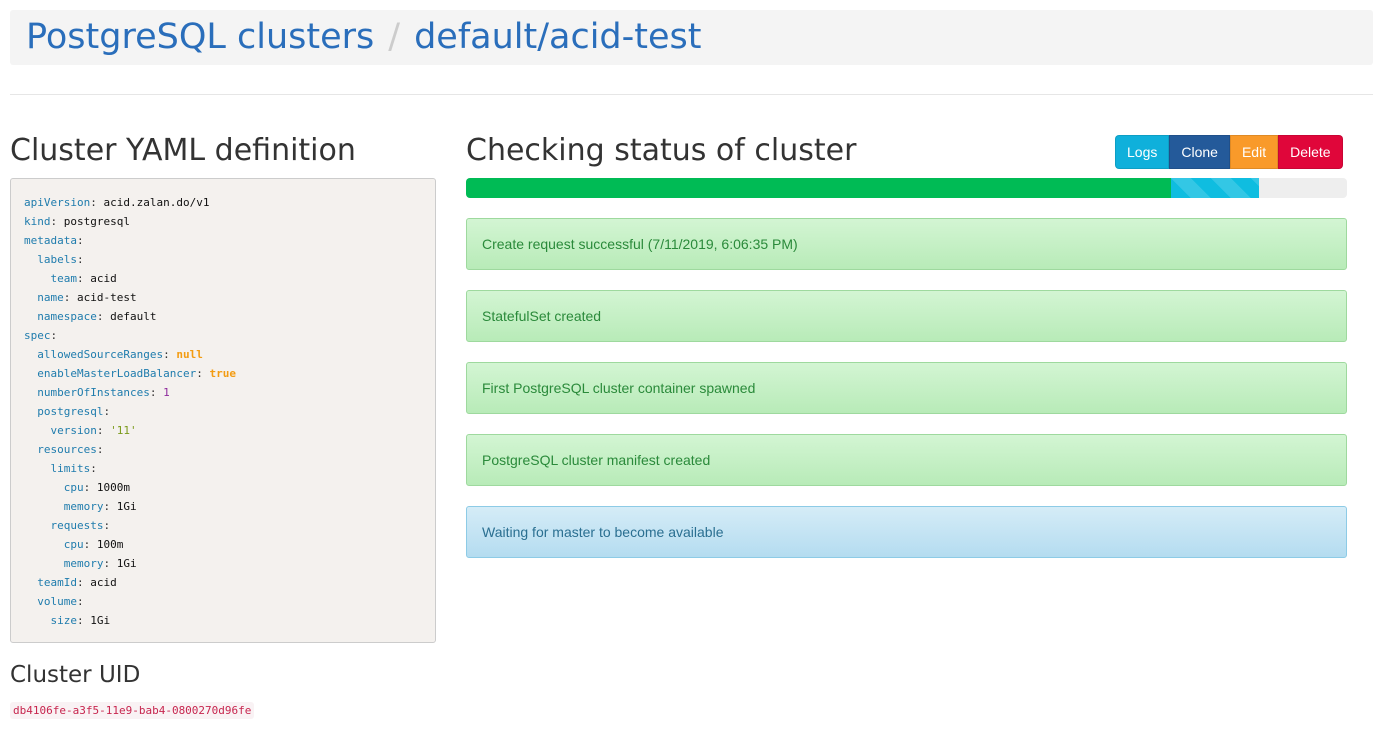  I want to click on status-alert-info: Waiting for master to become available, so click(906, 532).